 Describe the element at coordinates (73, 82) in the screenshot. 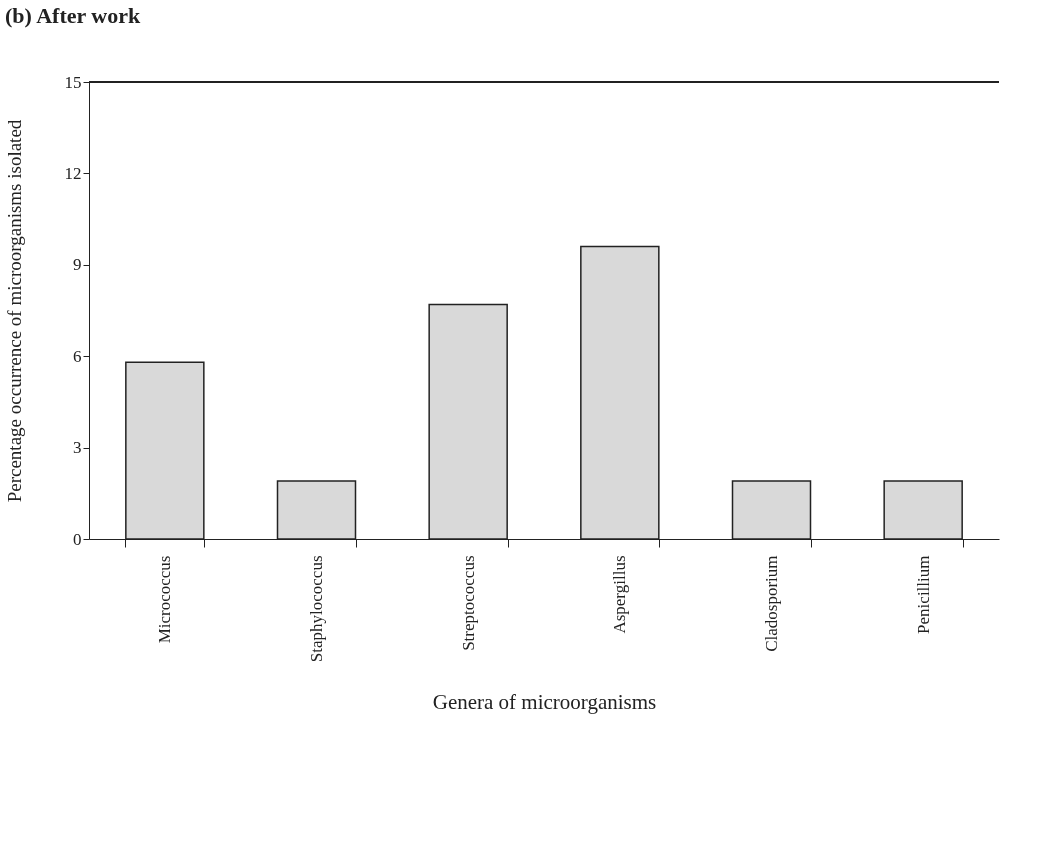

I see `y-tick-label: 15` at that location.